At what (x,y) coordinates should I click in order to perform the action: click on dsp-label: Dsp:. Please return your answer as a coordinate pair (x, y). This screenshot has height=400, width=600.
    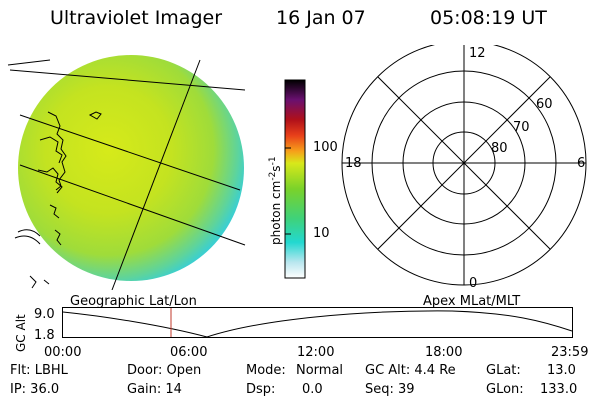
    Looking at the image, I should click on (261, 389).